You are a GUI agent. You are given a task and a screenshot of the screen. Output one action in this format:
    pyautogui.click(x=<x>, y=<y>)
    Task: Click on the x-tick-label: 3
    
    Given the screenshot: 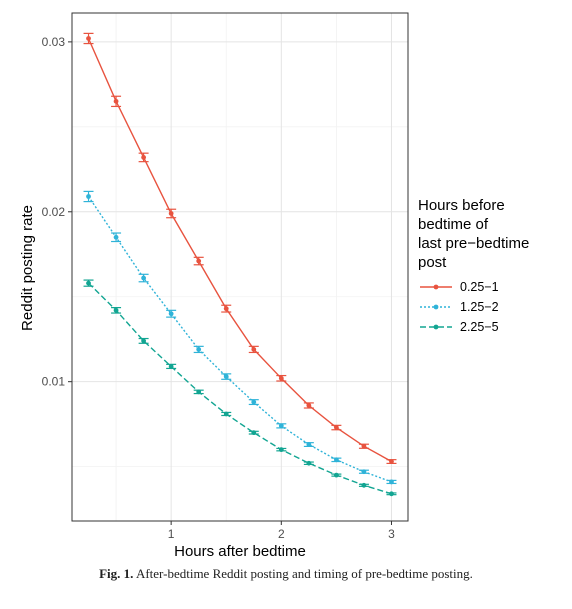 What is the action you would take?
    pyautogui.click(x=391, y=534)
    